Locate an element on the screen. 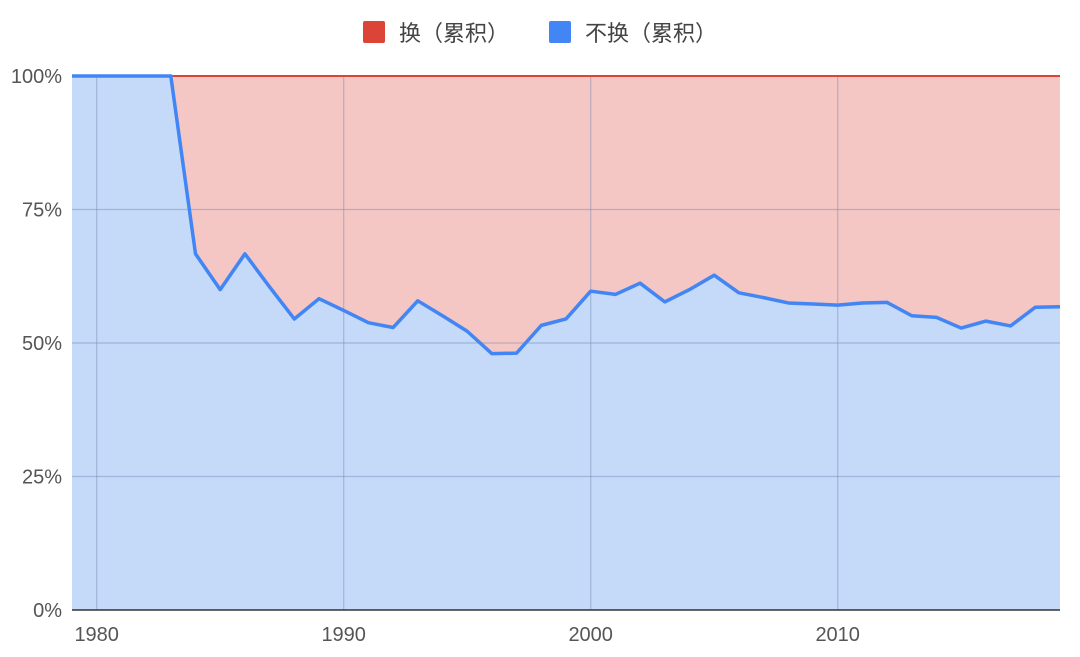 This screenshot has width=1080, height=657. y-tick-label: 50% is located at coordinates (42, 344).